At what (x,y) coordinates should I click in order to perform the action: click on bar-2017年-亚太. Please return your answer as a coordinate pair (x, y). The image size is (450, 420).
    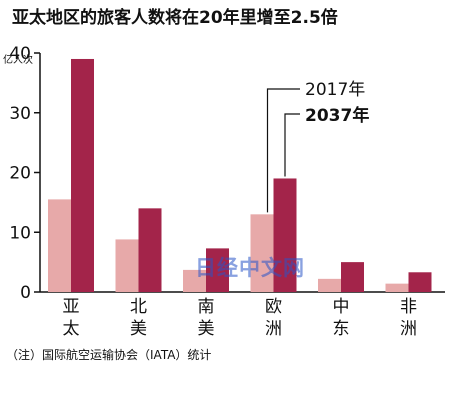
    Looking at the image, I should click on (59, 245).